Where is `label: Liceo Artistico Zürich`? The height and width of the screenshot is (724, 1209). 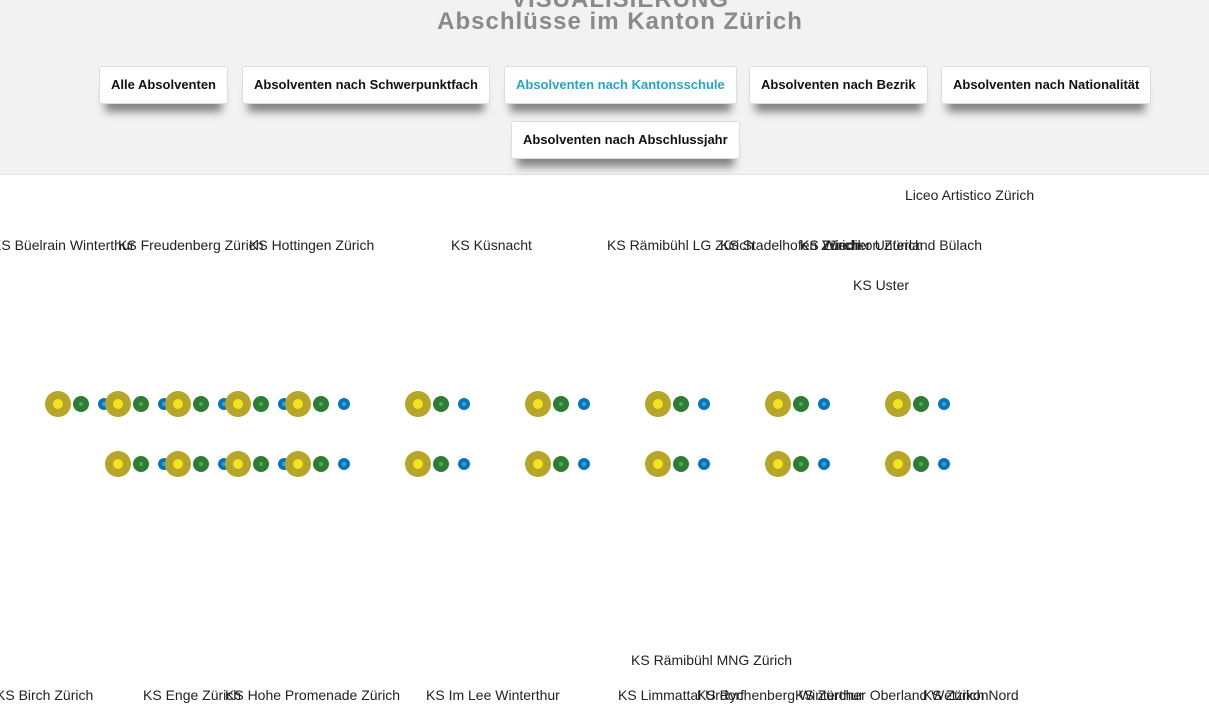
label: Liceo Artistico Zürich is located at coordinates (970, 195).